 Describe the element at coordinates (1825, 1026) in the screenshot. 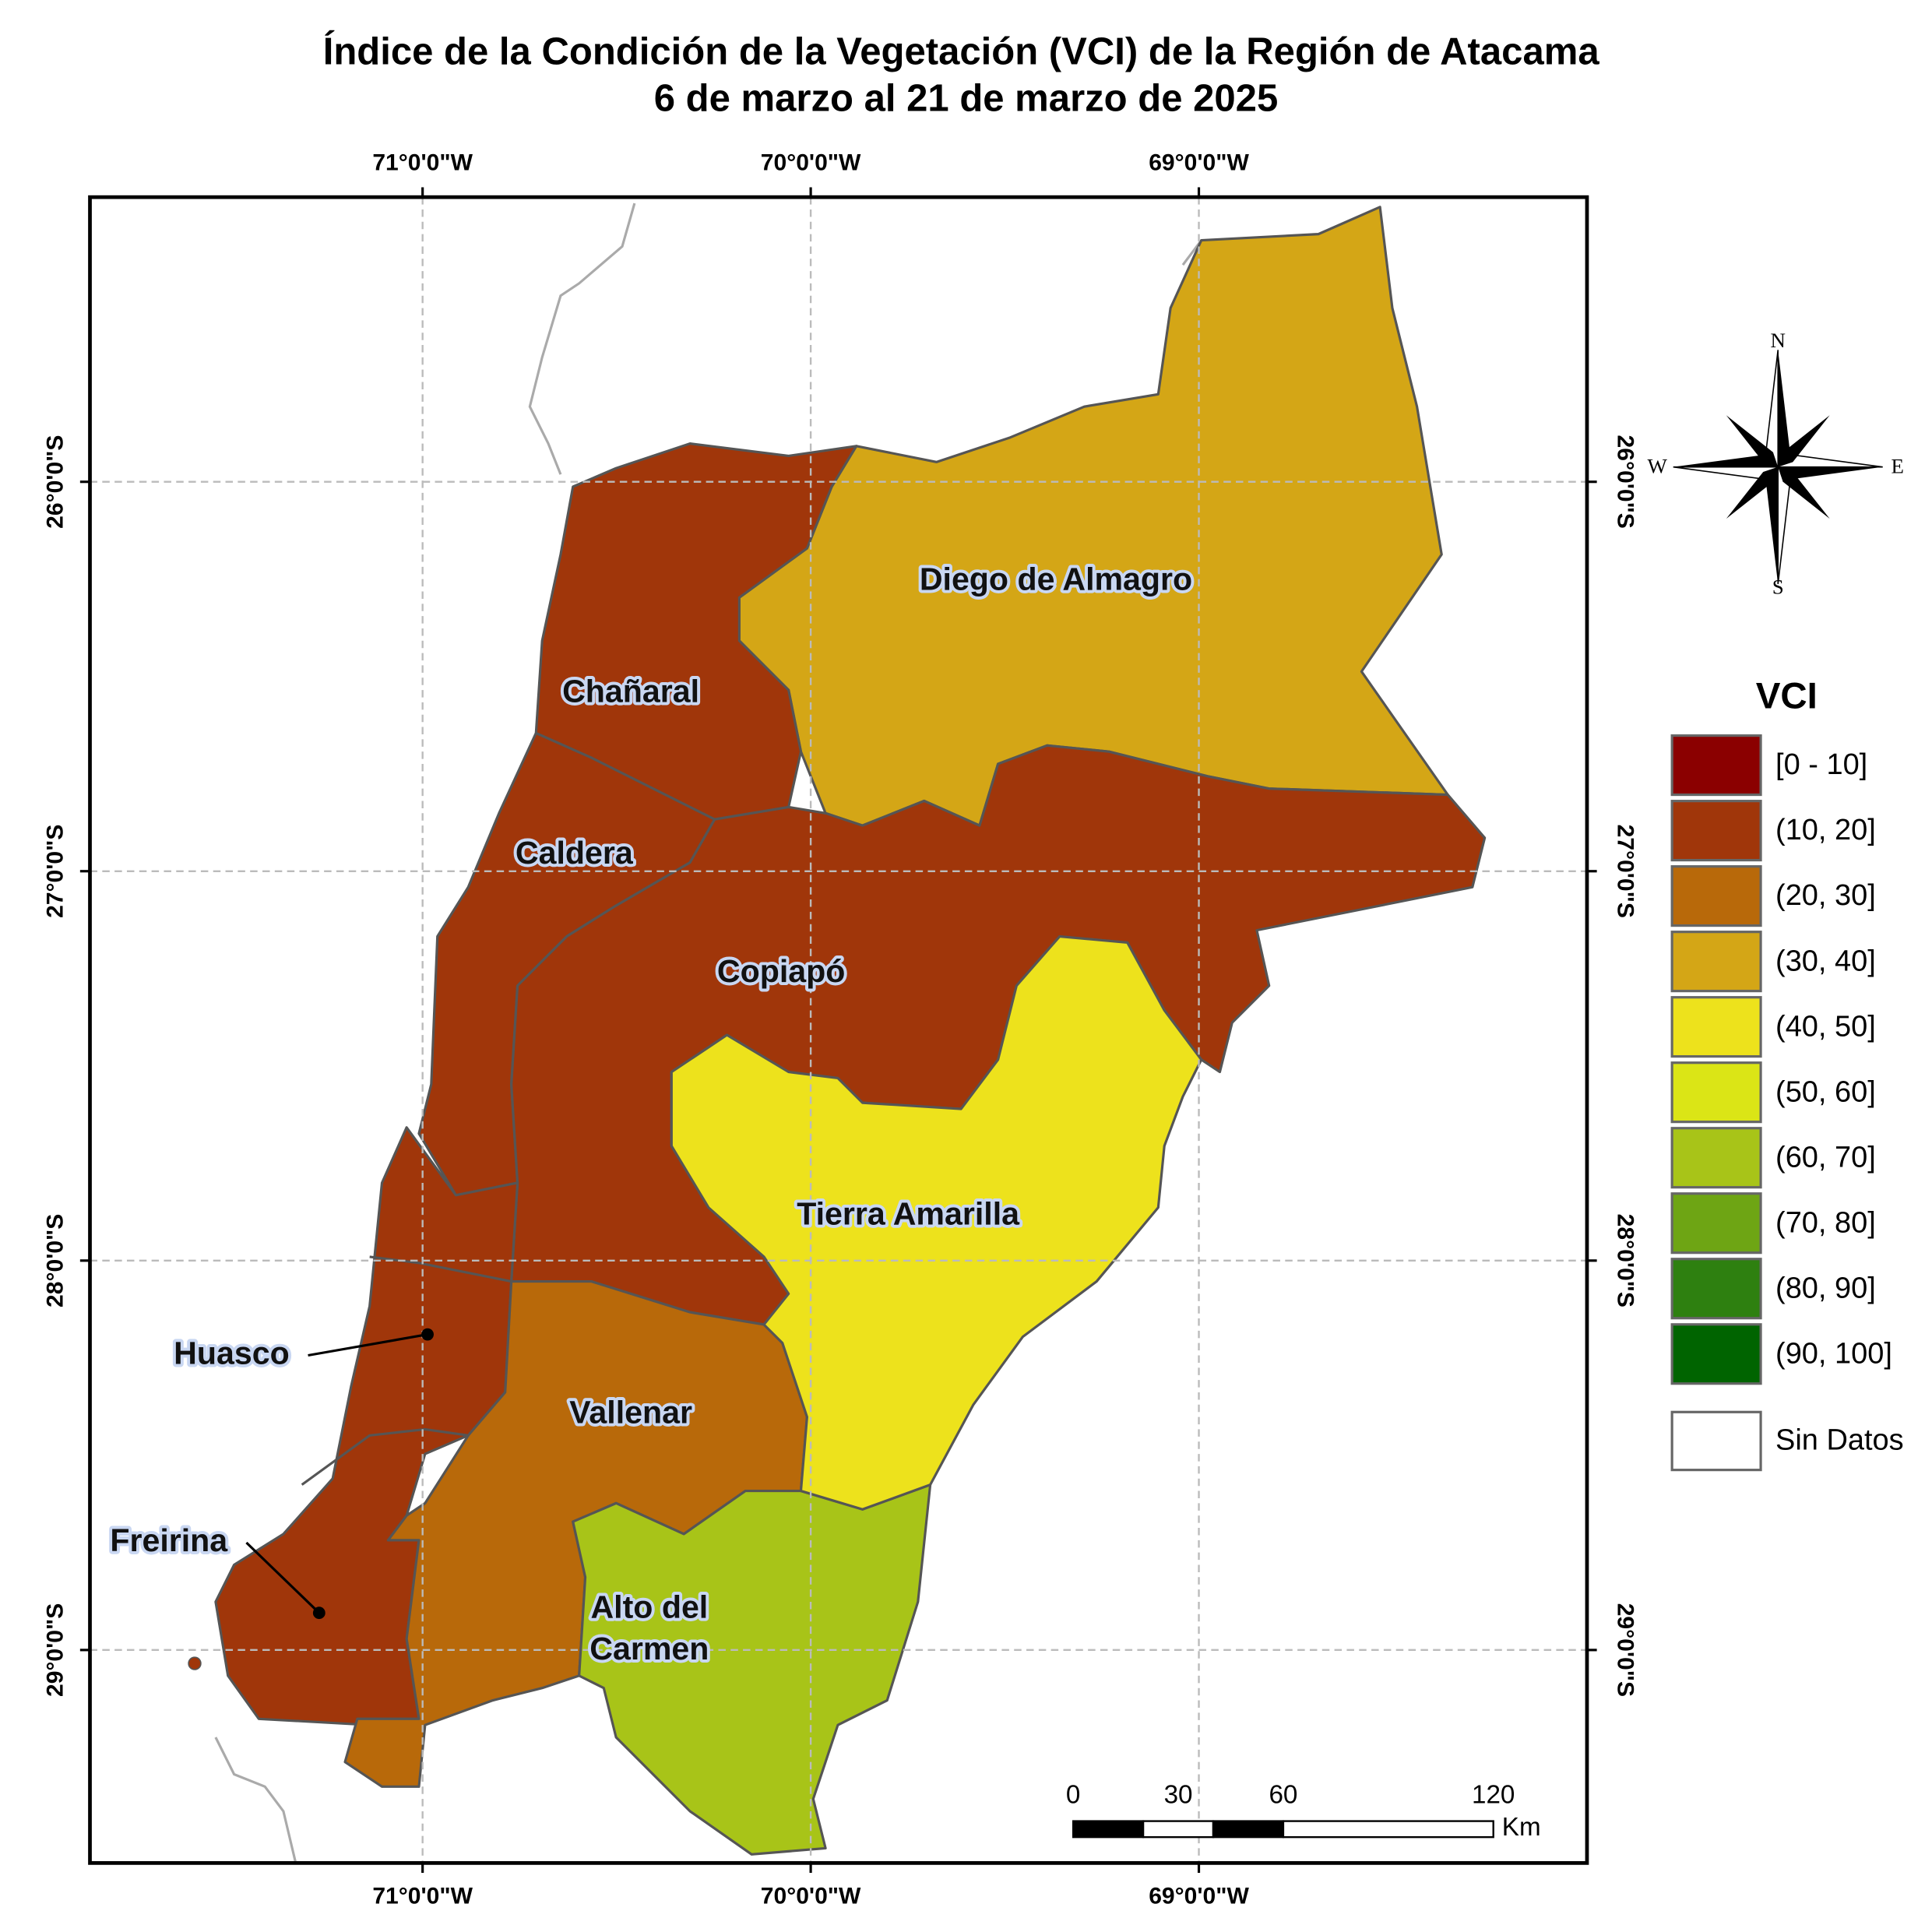

I see `legend-label: (40, 50]` at that location.